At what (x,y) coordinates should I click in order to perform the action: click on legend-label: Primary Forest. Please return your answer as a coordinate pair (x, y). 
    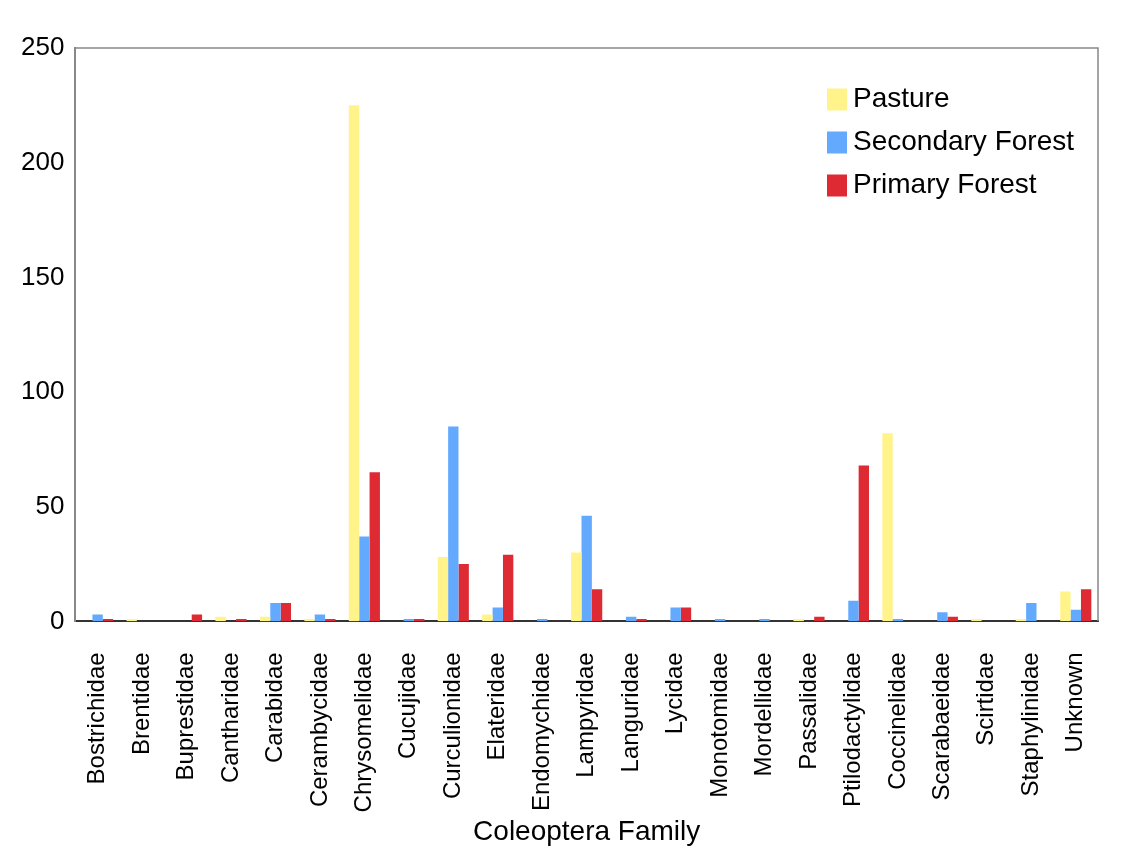
    Looking at the image, I should click on (945, 184).